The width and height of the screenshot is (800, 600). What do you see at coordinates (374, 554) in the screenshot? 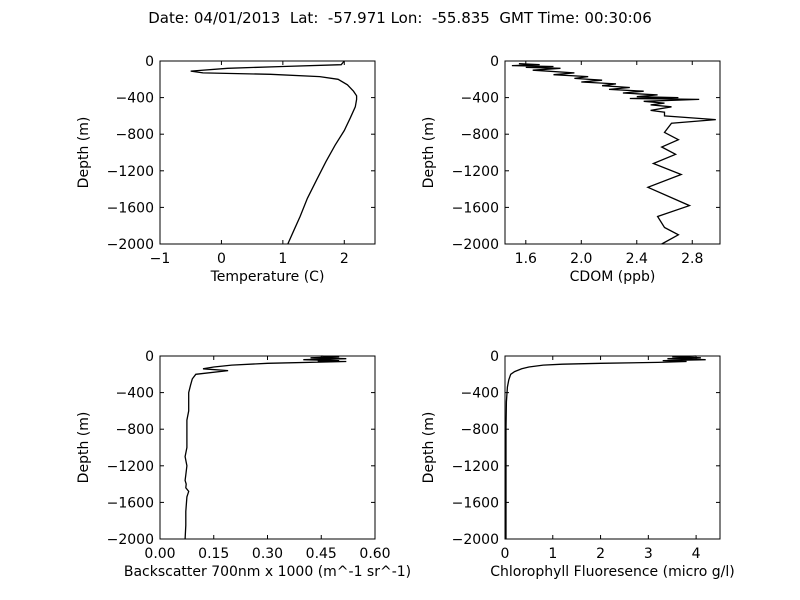
I see `x-tick-label: 0.60` at bounding box center [374, 554].